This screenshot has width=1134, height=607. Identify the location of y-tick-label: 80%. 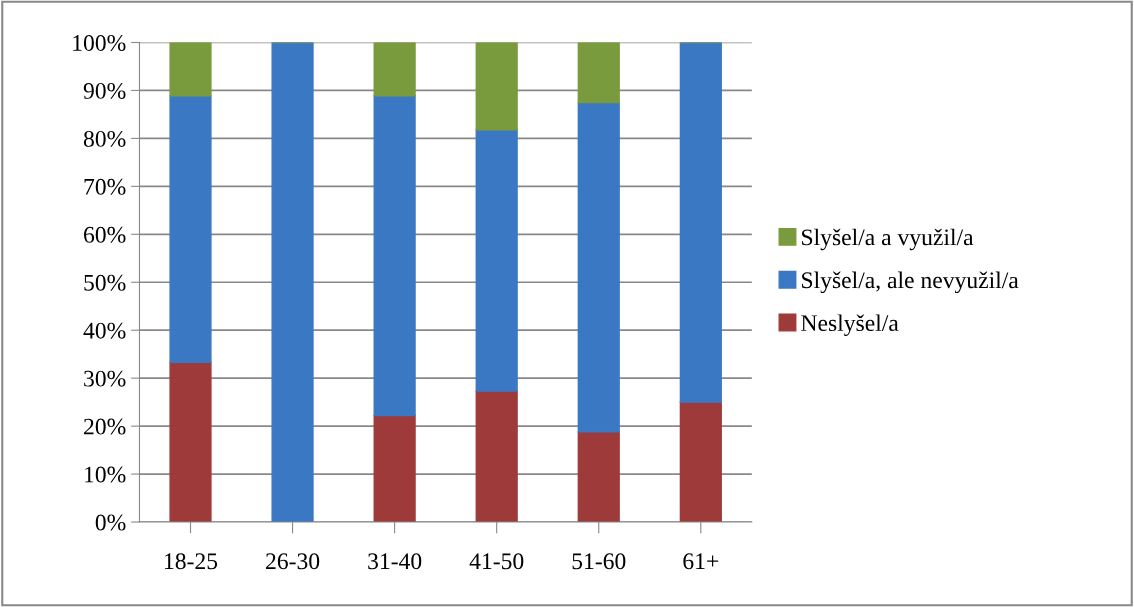
(104, 138).